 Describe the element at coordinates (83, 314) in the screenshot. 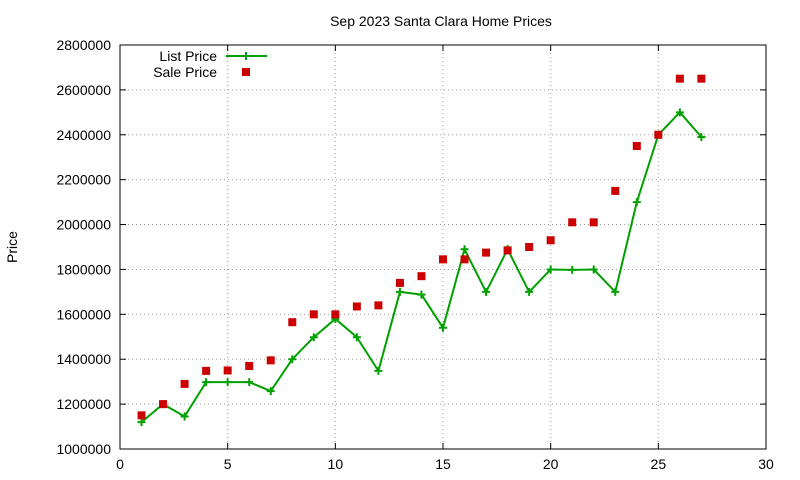

I see `y-tick-label: 1600000` at that location.